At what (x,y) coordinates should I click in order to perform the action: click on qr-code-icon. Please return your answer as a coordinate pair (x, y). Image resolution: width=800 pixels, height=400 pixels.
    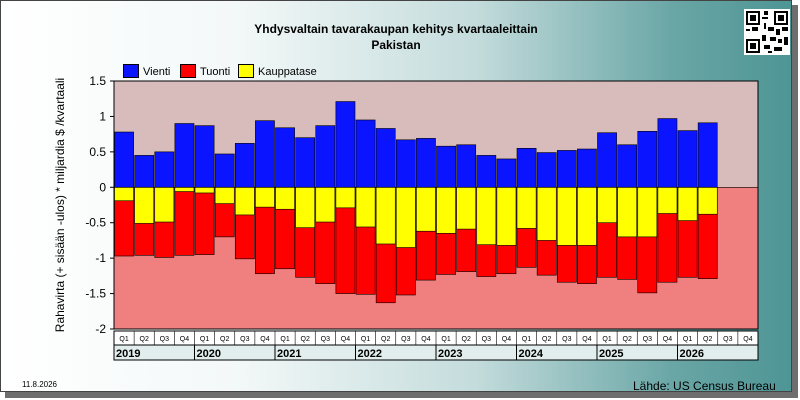
    Looking at the image, I should click on (767, 32).